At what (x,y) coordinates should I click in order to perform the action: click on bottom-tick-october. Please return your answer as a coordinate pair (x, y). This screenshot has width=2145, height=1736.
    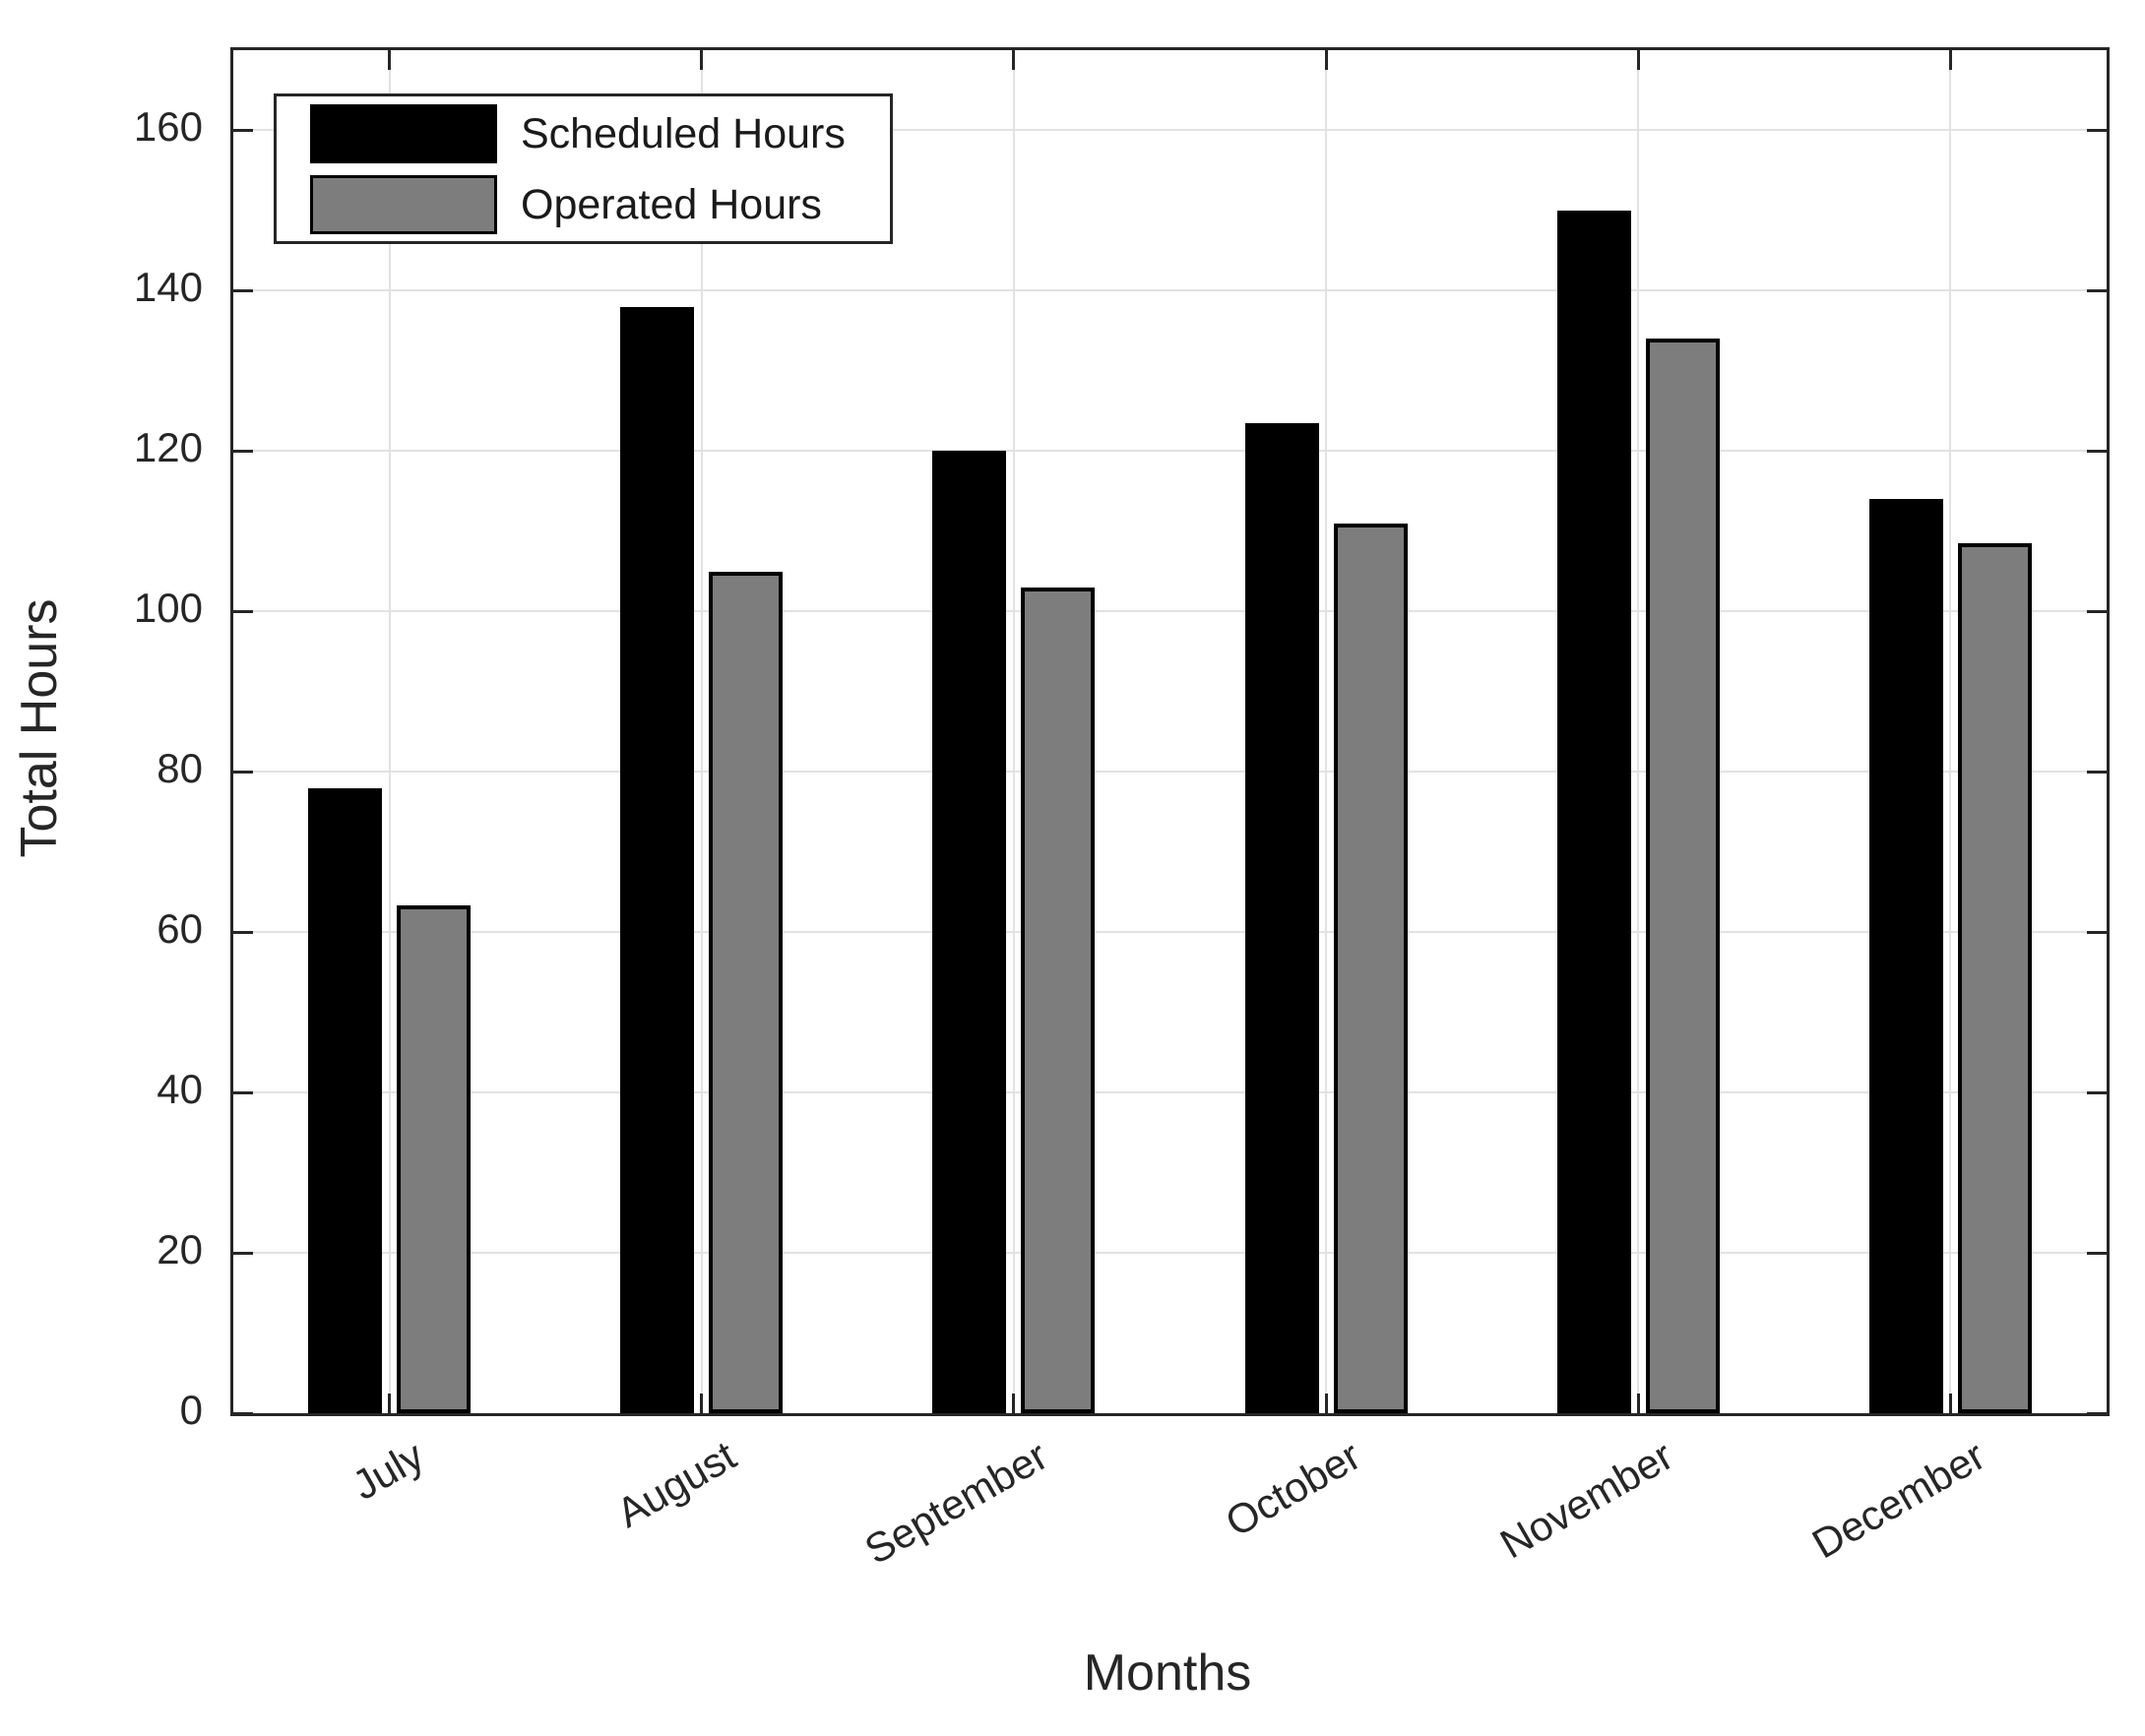
    Looking at the image, I should click on (1326, 1403).